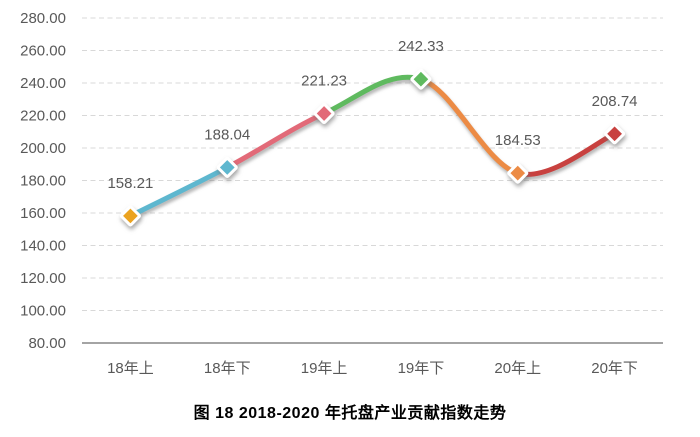 This screenshot has width=700, height=437. What do you see at coordinates (421, 46) in the screenshot?
I see `data-point-label: 242.33` at bounding box center [421, 46].